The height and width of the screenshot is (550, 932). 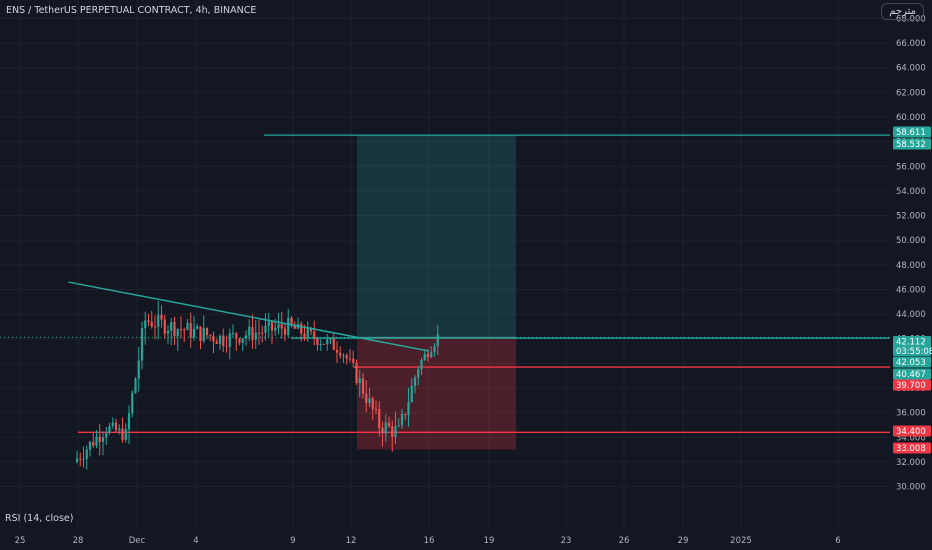 I want to click on price-badge-value: 42.112, so click(x=911, y=343).